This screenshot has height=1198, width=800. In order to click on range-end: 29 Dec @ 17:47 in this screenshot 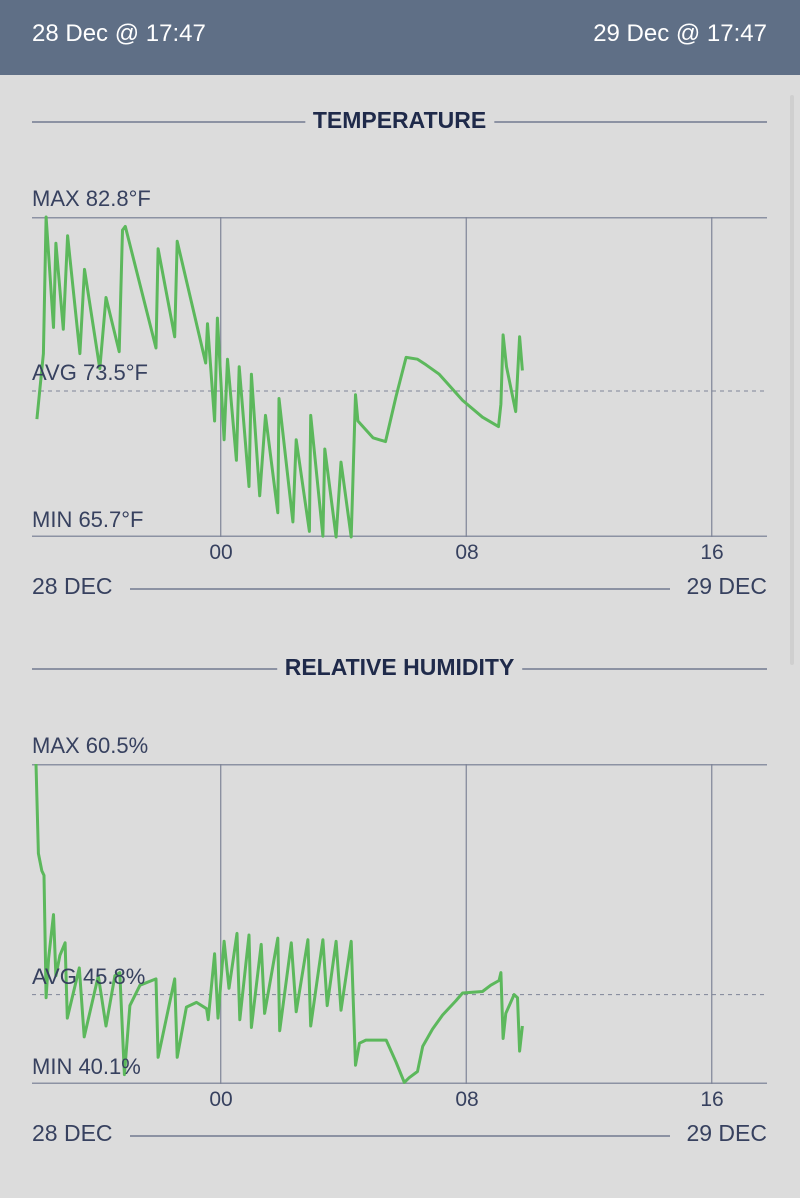, I will do `click(680, 33)`.